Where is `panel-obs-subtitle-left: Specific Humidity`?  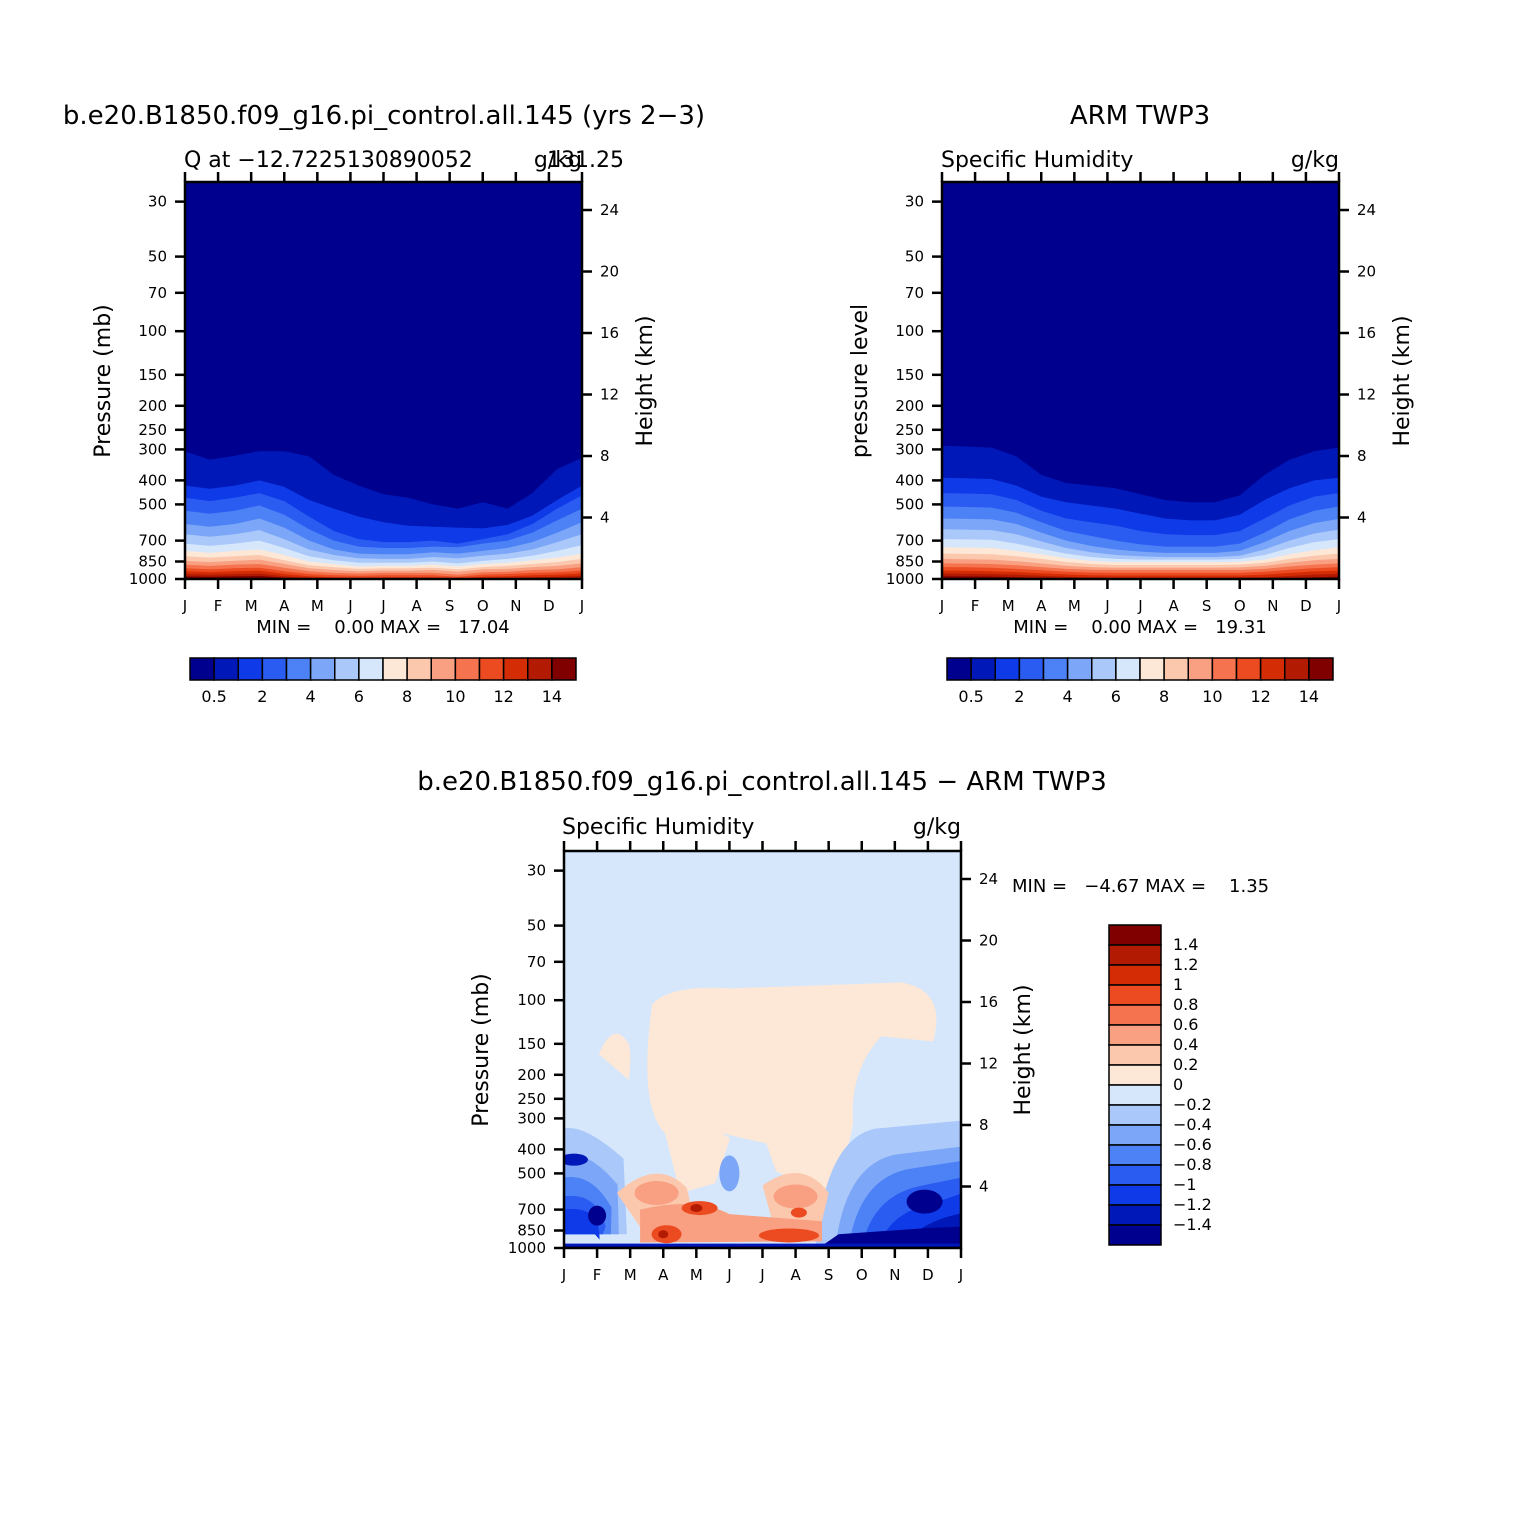 panel-obs-subtitle-left: Specific Humidity is located at coordinates (1037, 160).